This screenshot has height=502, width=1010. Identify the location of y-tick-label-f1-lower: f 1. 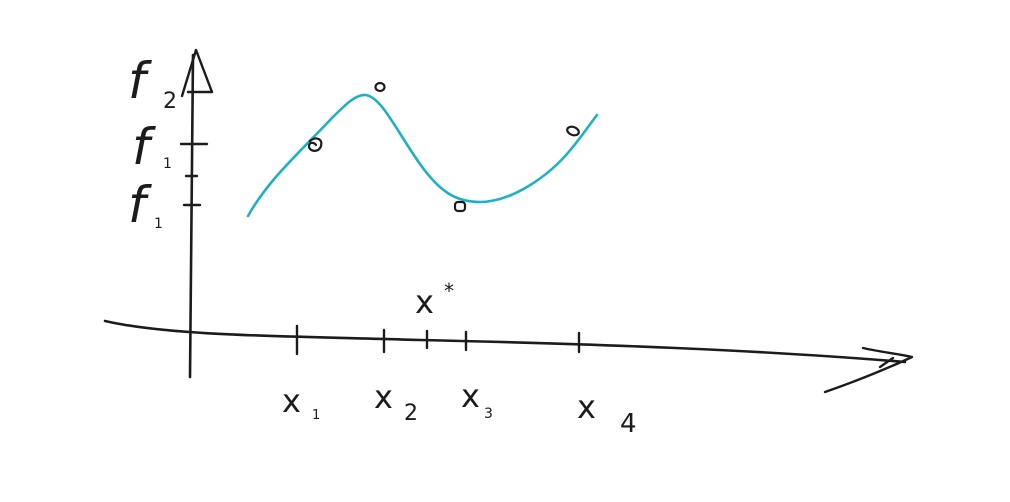
(145, 205).